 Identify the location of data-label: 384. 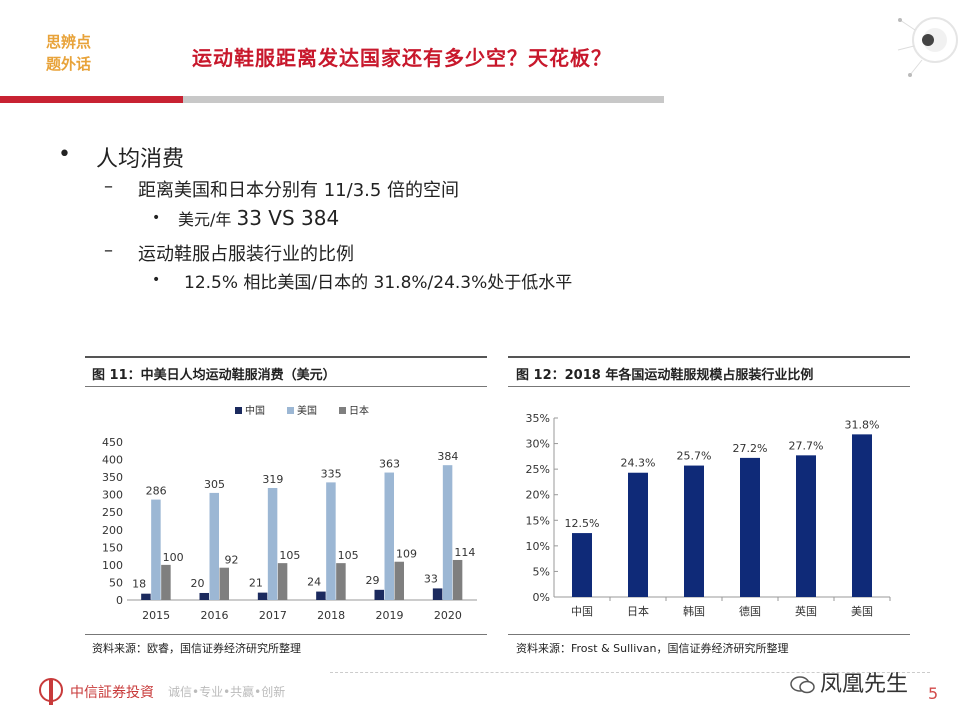
(447, 456).